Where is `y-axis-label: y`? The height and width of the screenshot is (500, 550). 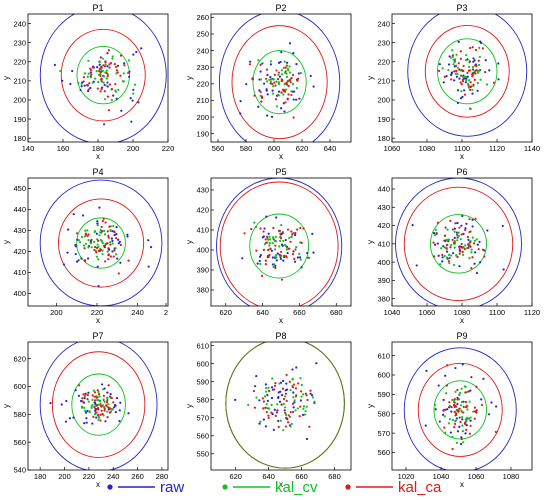 y-axis-label: y is located at coordinates (370, 242).